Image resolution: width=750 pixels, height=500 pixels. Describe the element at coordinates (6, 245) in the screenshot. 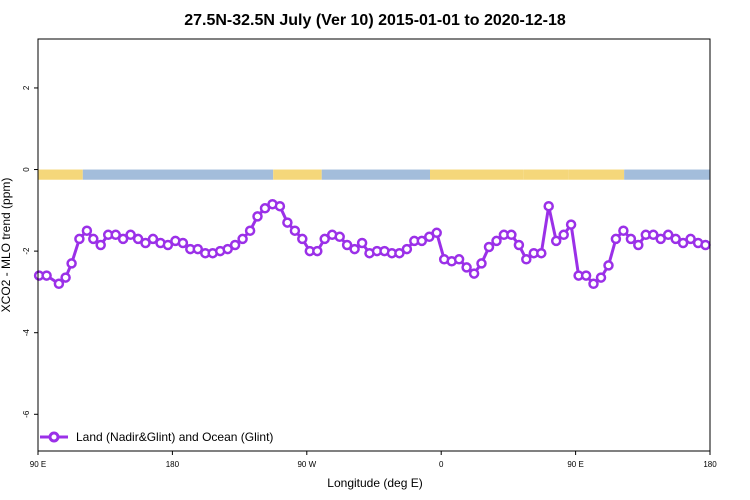

I see `y-axis-label: XCO2 - MLO trend (ppm)` at that location.